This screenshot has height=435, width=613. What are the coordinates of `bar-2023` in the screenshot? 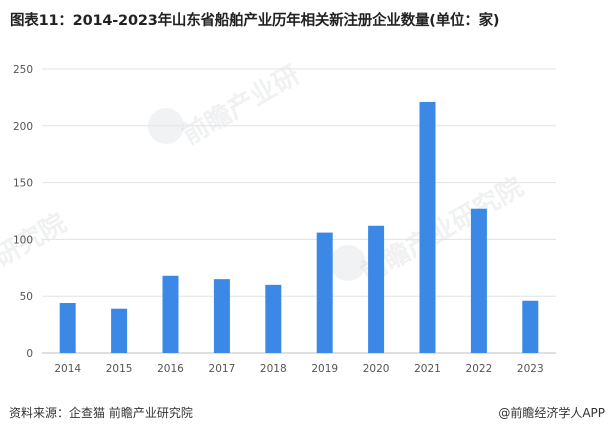 It's located at (530, 326).